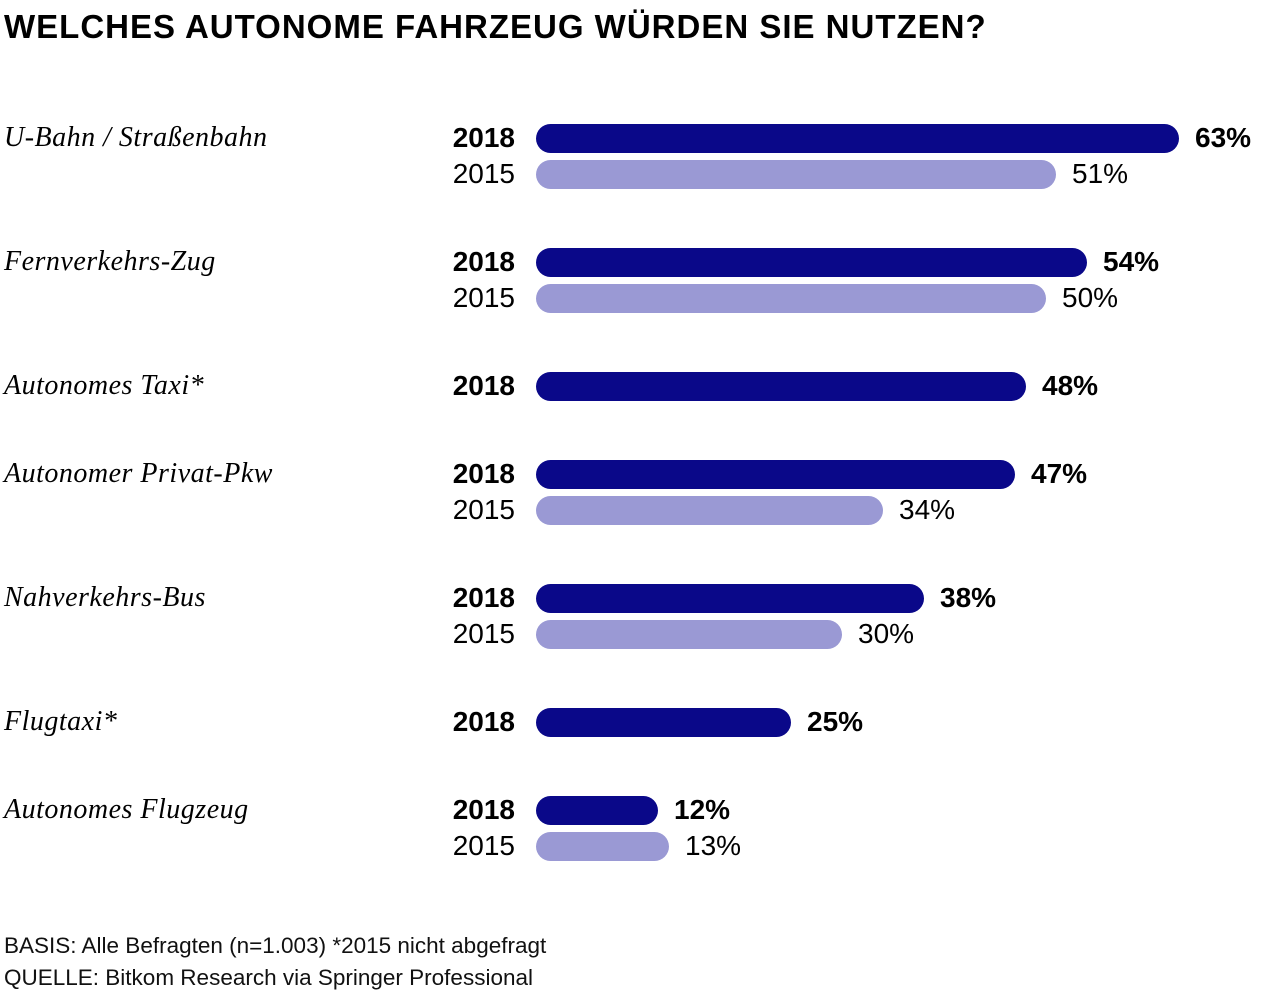 The width and height of the screenshot is (1278, 996). I want to click on bar-group: Fernverkehrs-Zug 2018 54% 2015 50%, so click(641, 280).